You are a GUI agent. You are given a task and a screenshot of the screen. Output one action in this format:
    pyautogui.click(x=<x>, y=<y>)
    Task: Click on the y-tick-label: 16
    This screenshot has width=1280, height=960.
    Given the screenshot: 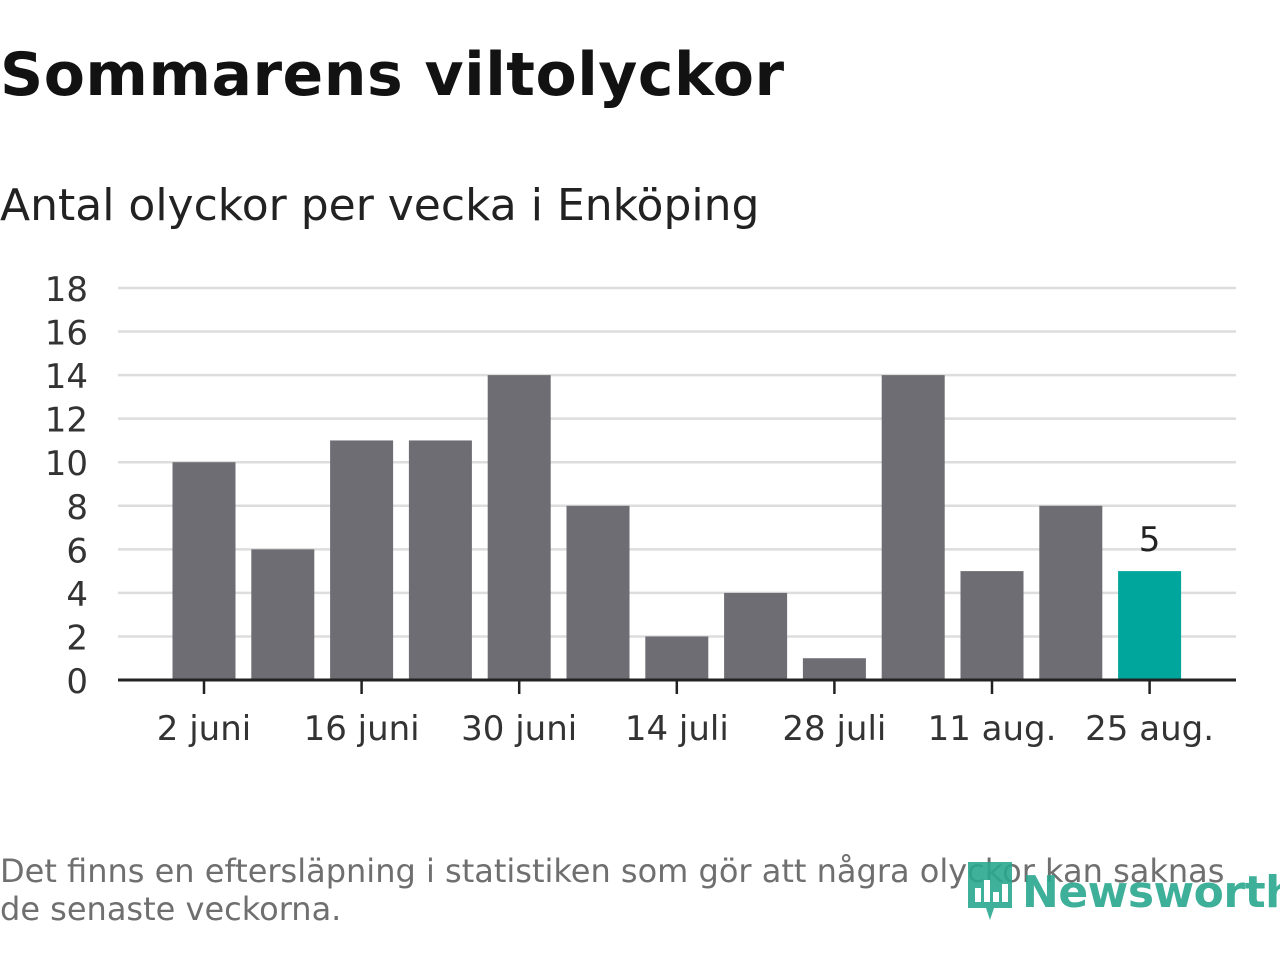 What is the action you would take?
    pyautogui.click(x=66, y=334)
    